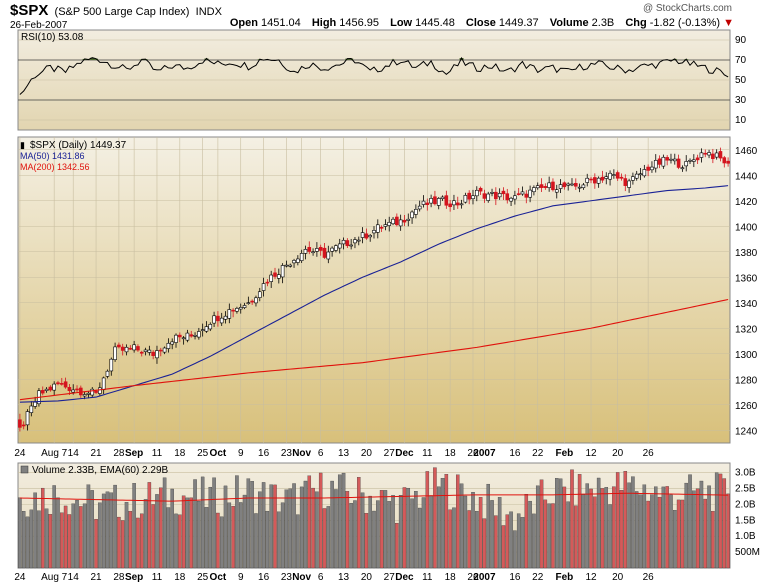  What do you see at coordinates (390, 453) in the screenshot?
I see `price-x-tick-label: 27` at bounding box center [390, 453].